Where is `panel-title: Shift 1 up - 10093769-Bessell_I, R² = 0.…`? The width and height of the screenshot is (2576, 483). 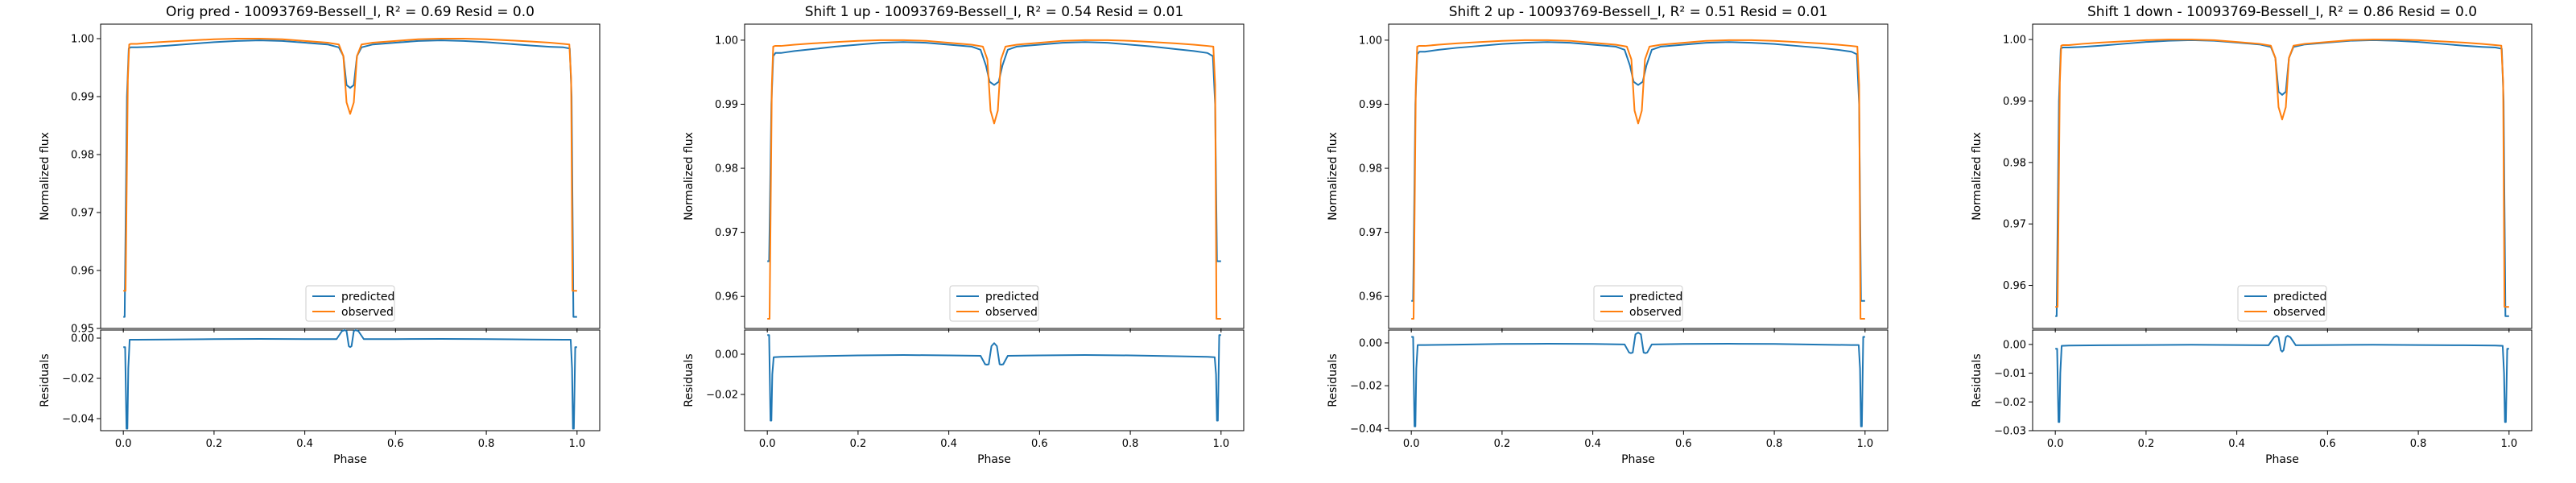
panel-title: Shift 1 up - 10093769-Bessell_I, R² = 0.… is located at coordinates (994, 12).